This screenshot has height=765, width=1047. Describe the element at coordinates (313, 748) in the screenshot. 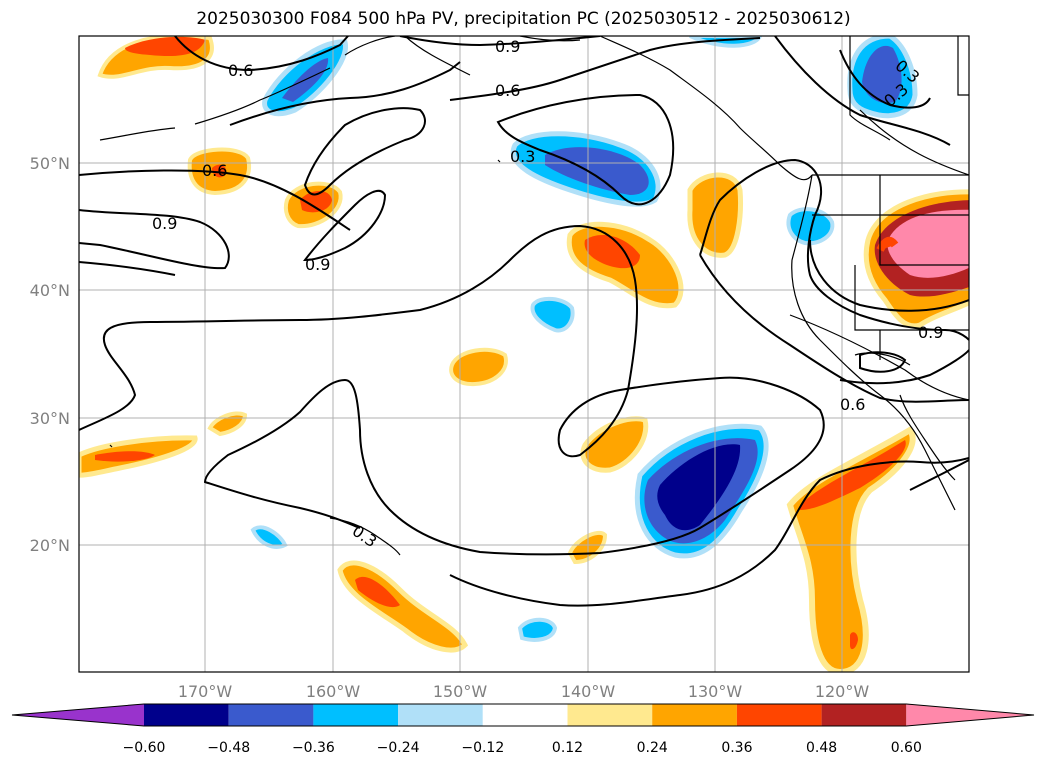

I see `colorbar-tick-label: −0.36` at that location.